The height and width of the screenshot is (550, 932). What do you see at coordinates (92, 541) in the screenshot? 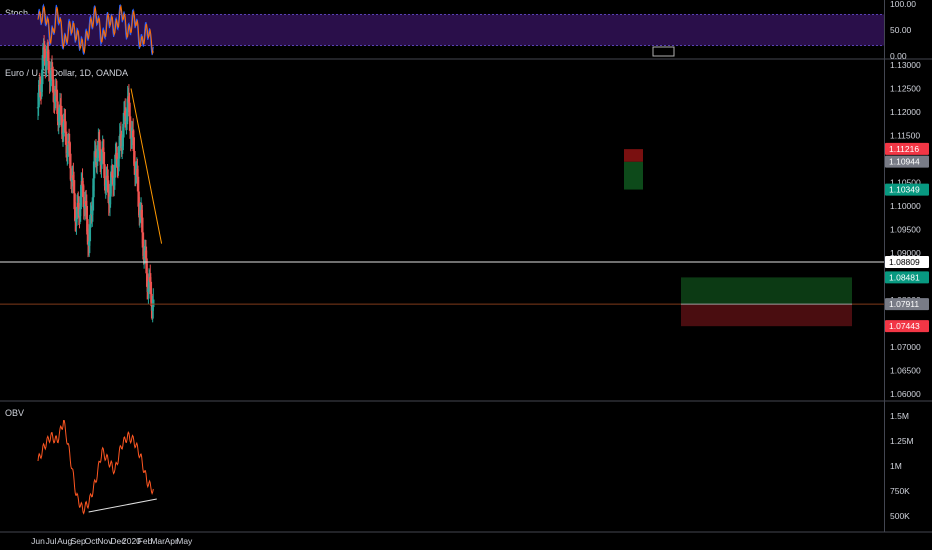
I see `time-tick-label: Oct` at bounding box center [92, 541].